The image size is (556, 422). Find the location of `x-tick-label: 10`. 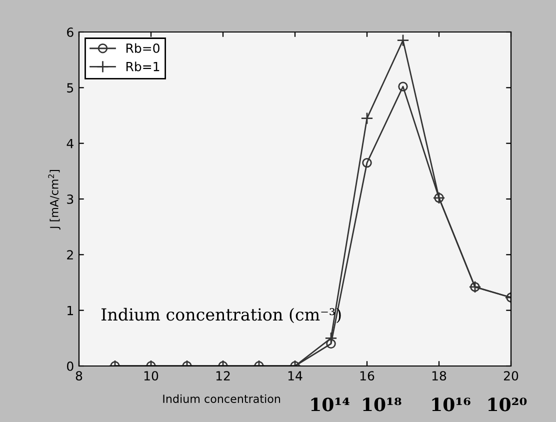

x-tick-label: 10 is located at coordinates (151, 376).